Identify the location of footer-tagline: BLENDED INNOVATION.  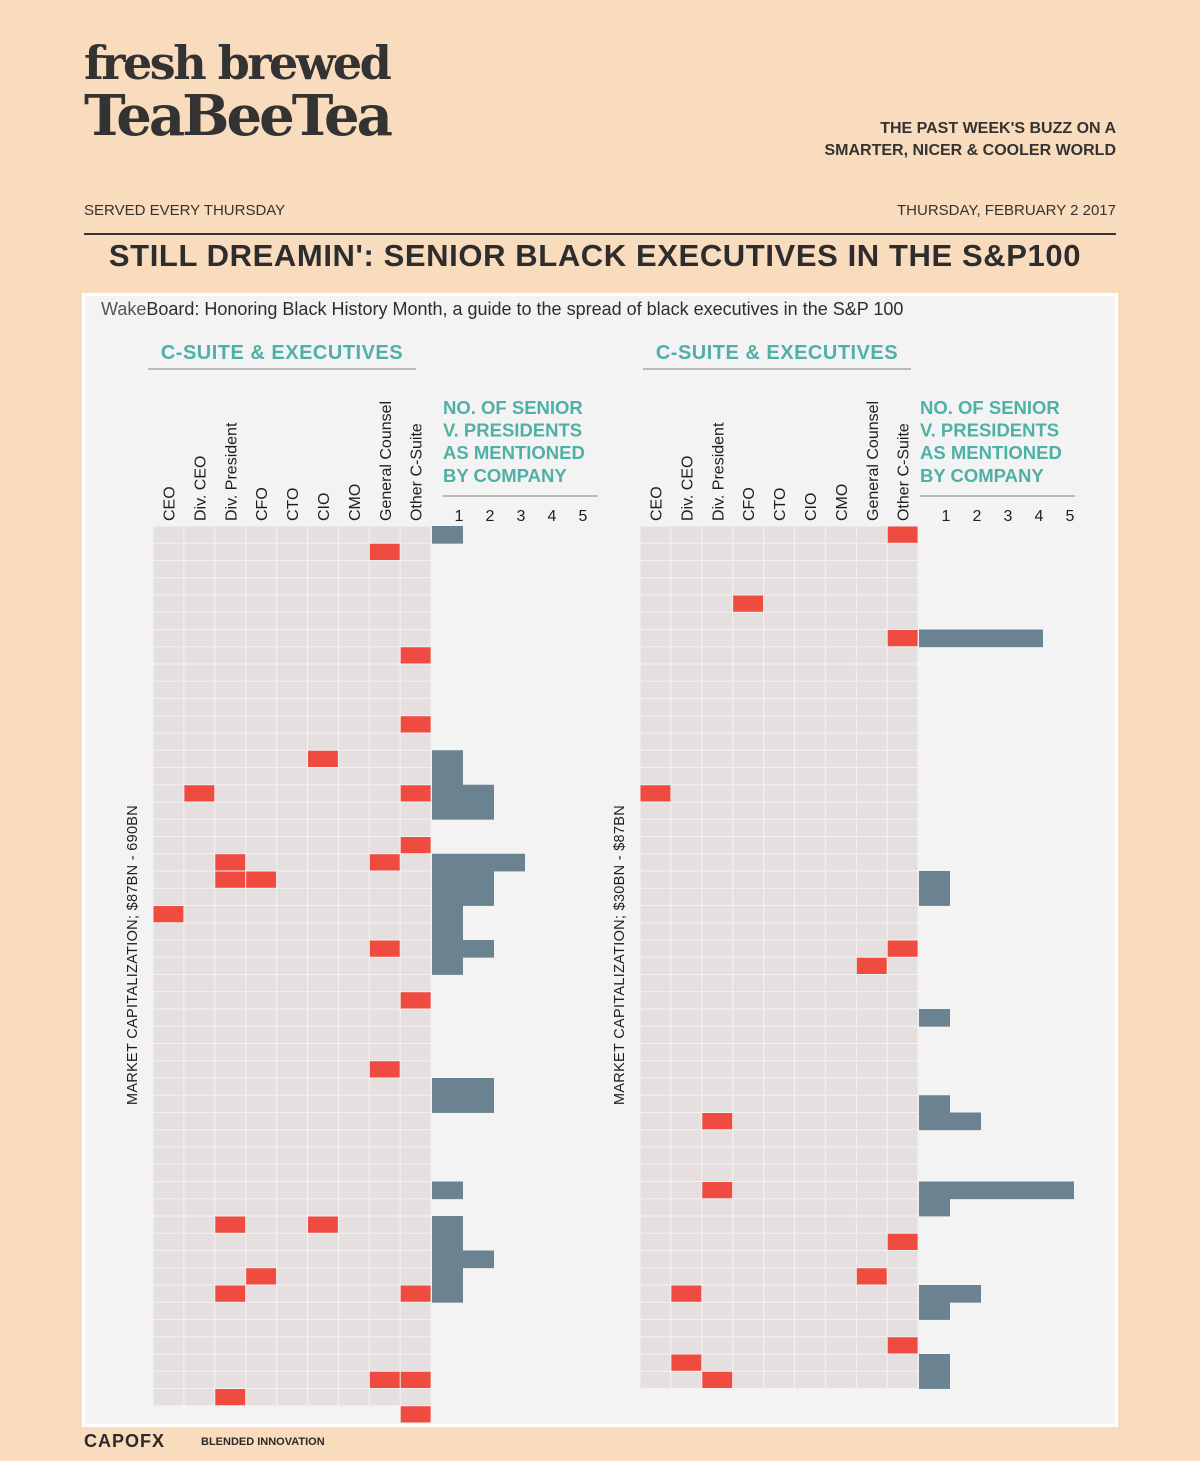
(263, 1442).